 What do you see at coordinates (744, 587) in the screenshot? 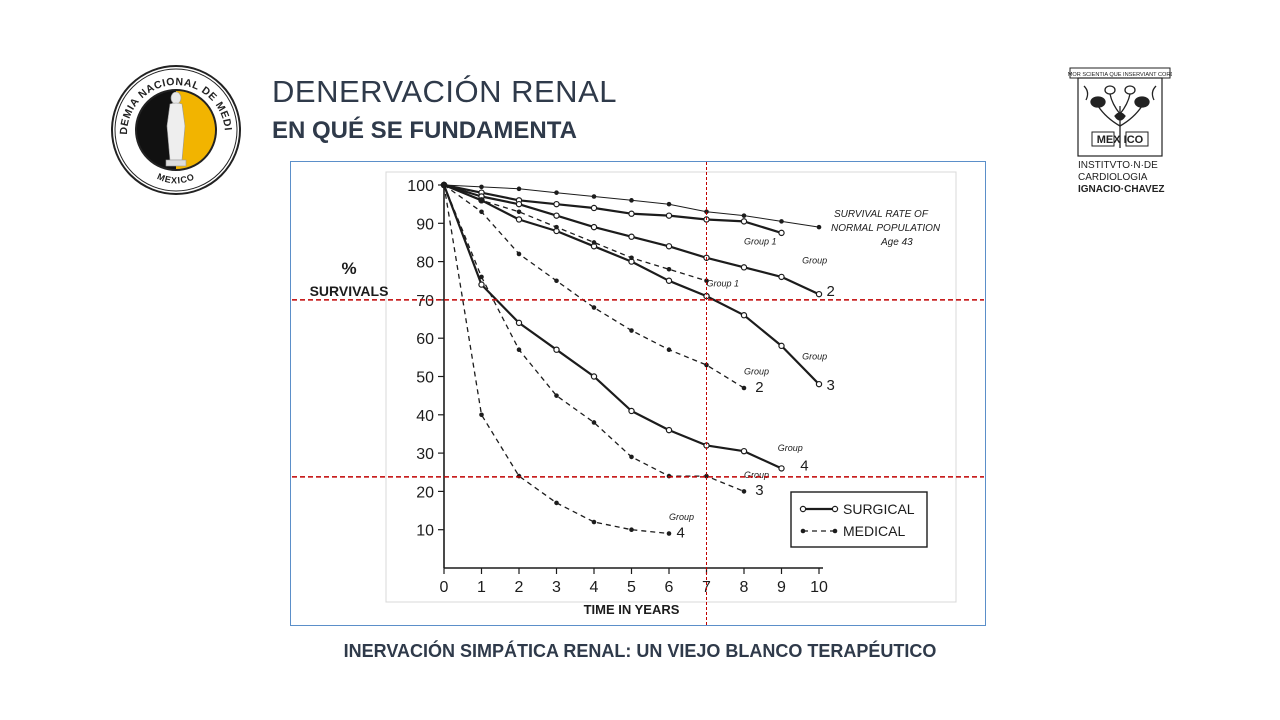
I see `x-tick-label: 8` at bounding box center [744, 587].